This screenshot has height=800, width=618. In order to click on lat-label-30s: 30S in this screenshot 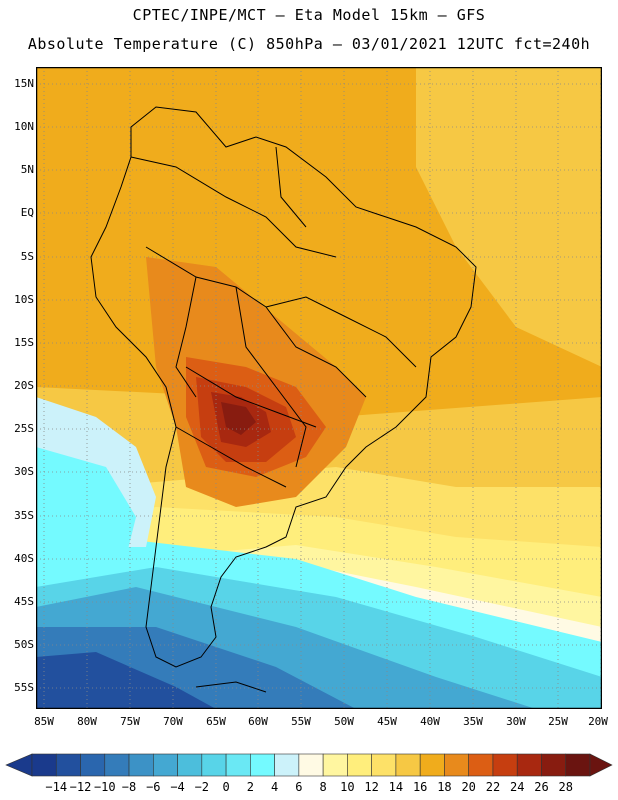, I will do `click(24, 471)`.